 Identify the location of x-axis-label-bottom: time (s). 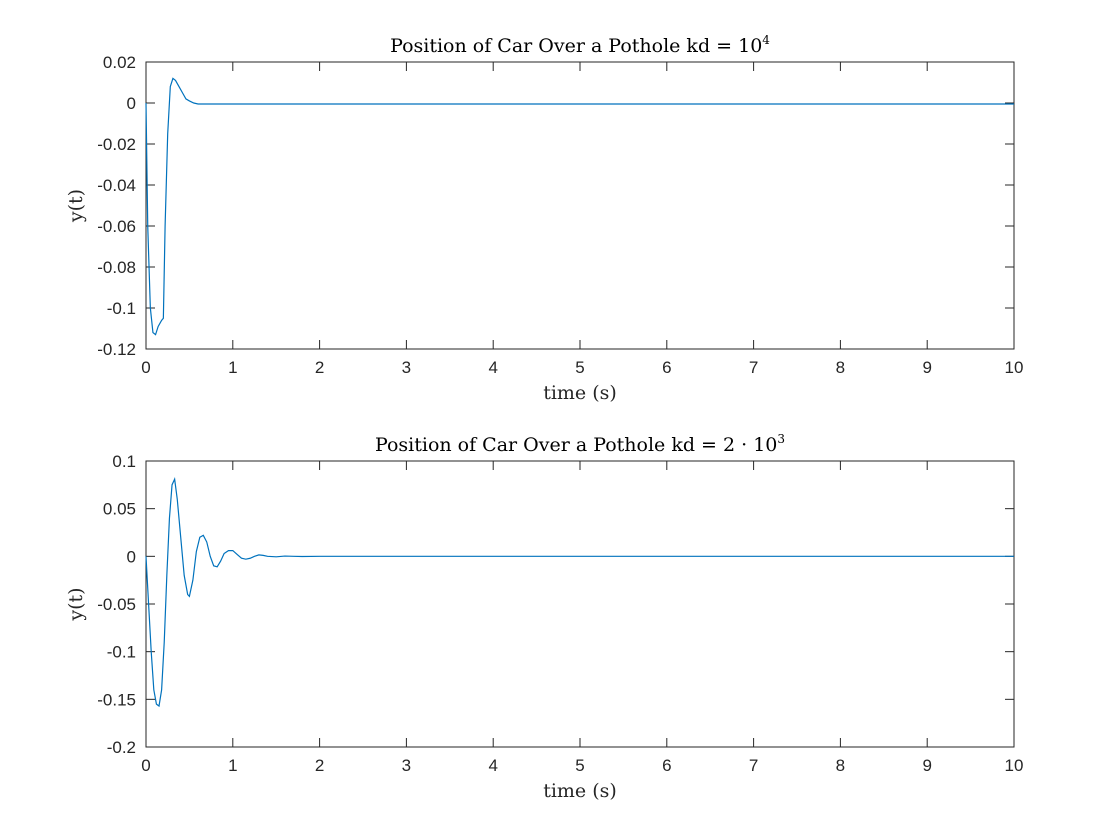
(580, 791).